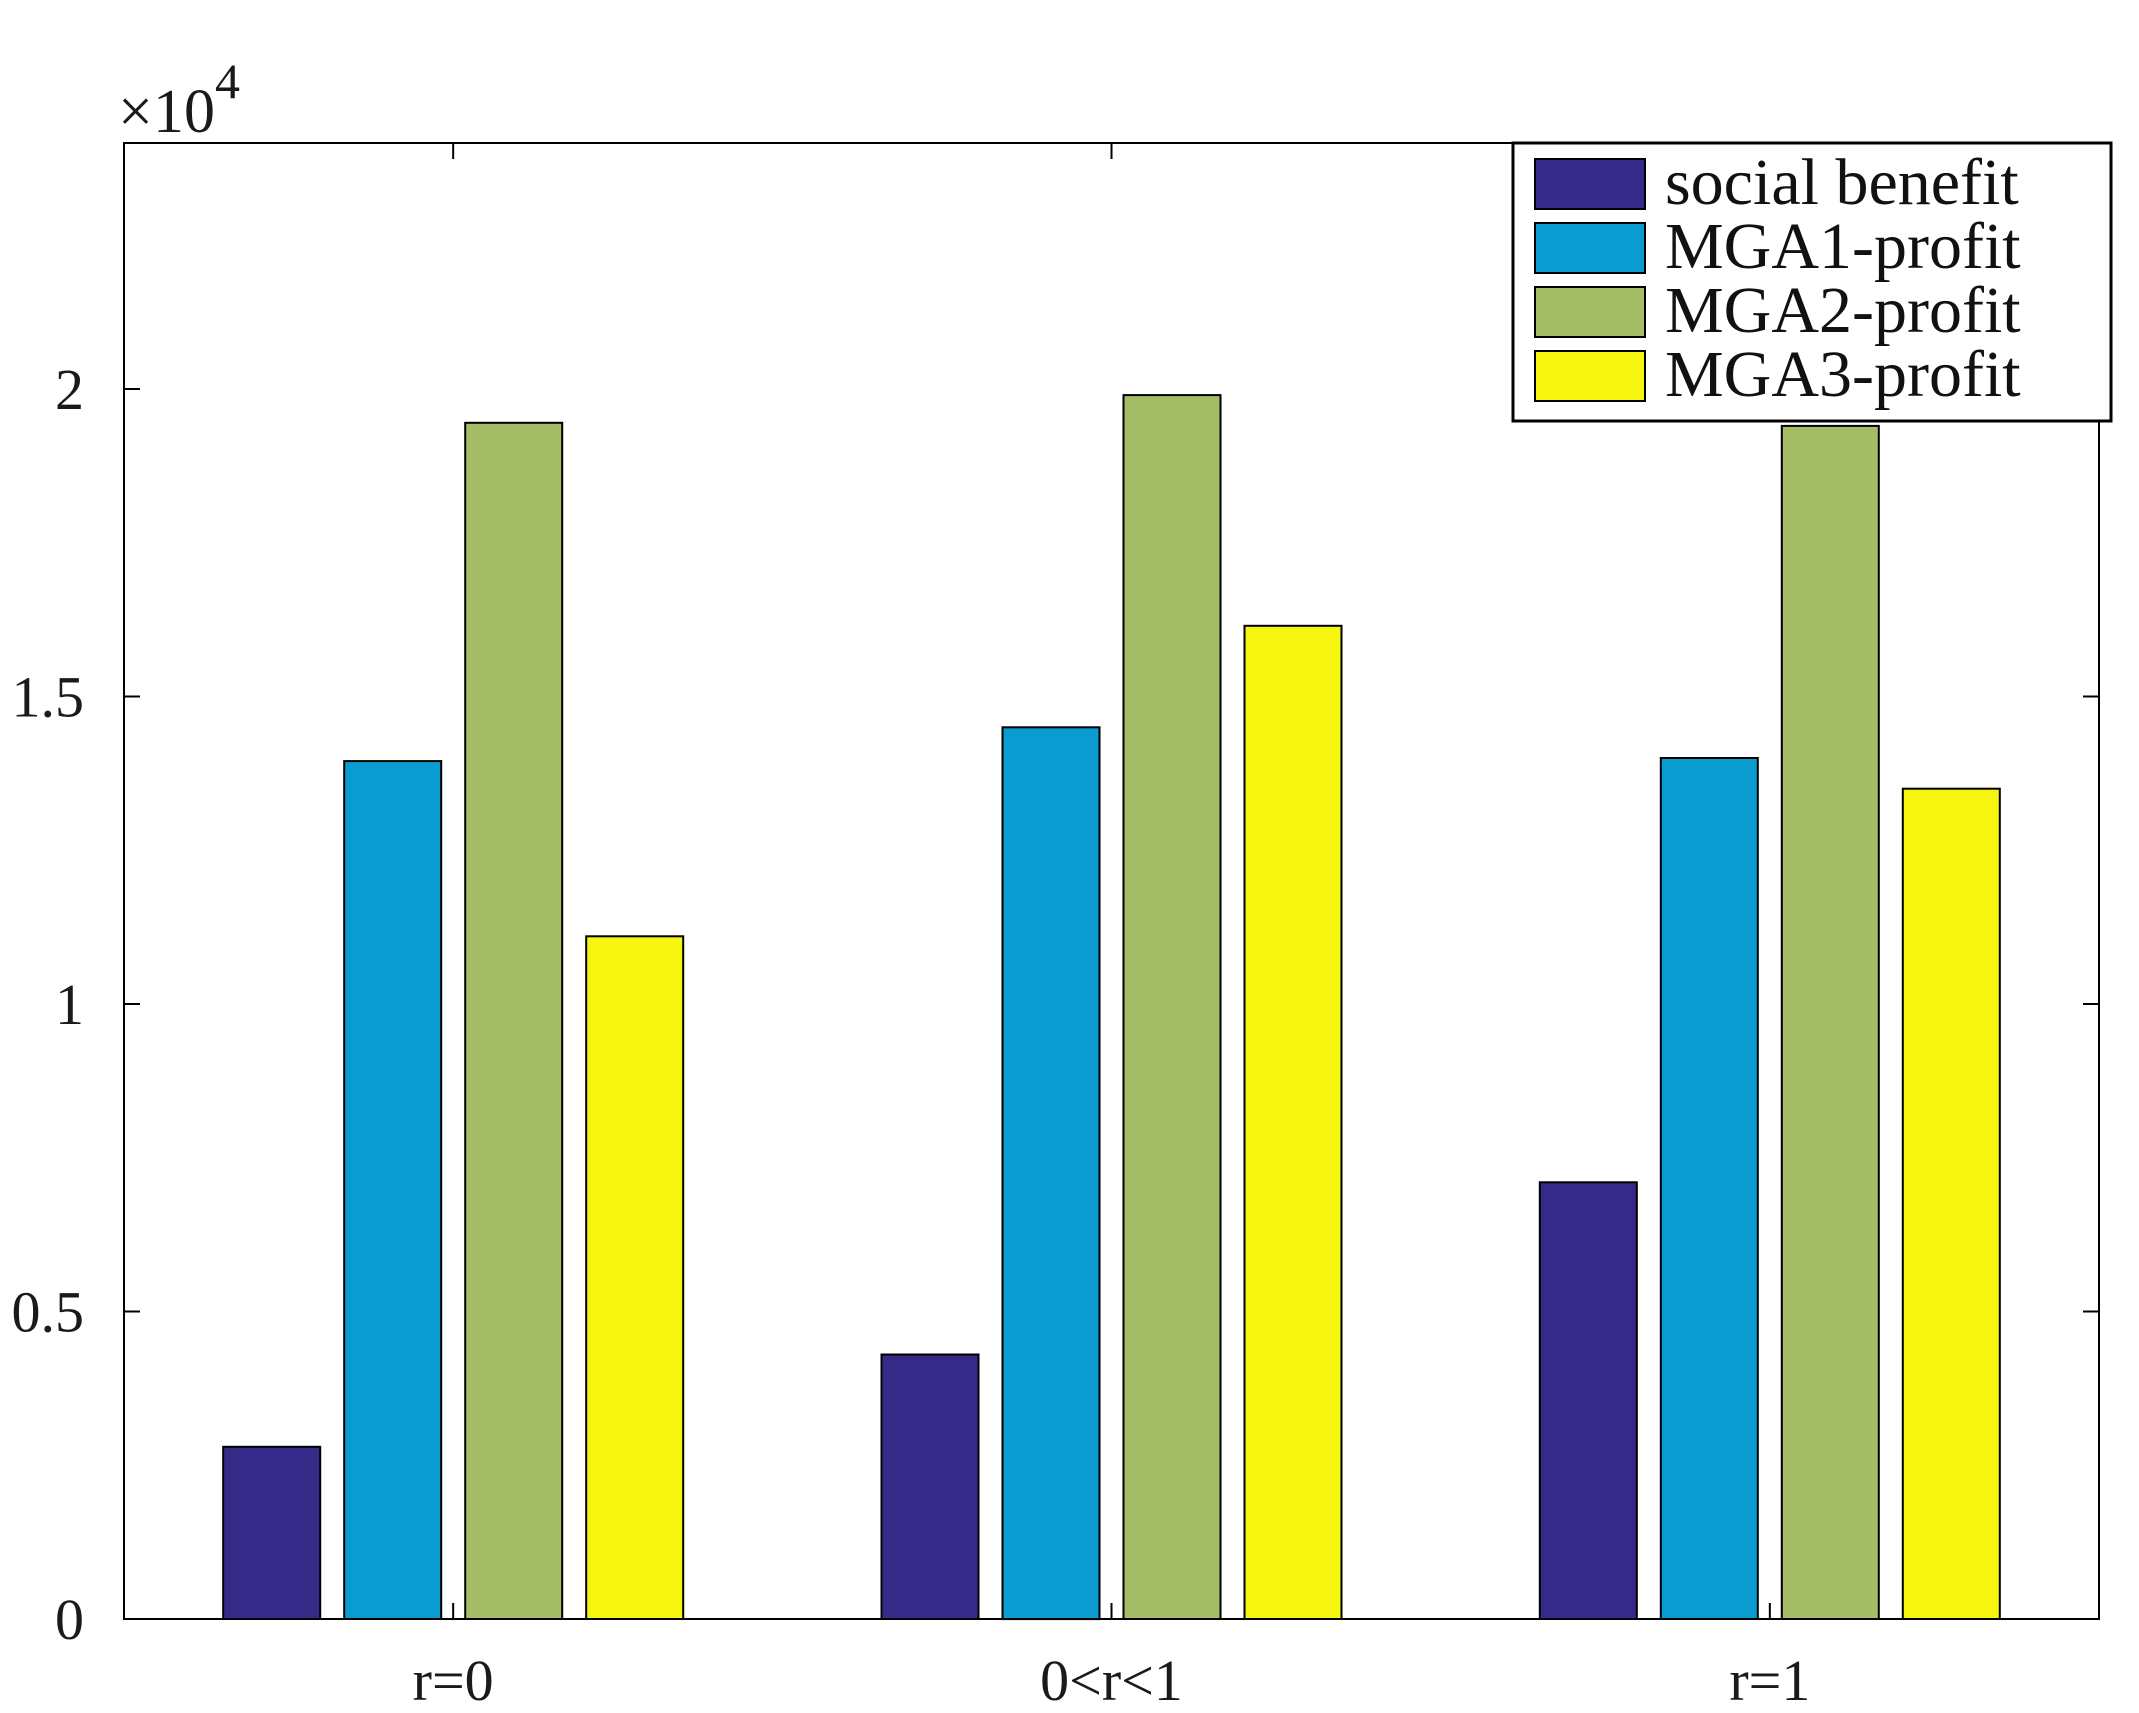  I want to click on legend-label: social benefit, so click(1842, 182).